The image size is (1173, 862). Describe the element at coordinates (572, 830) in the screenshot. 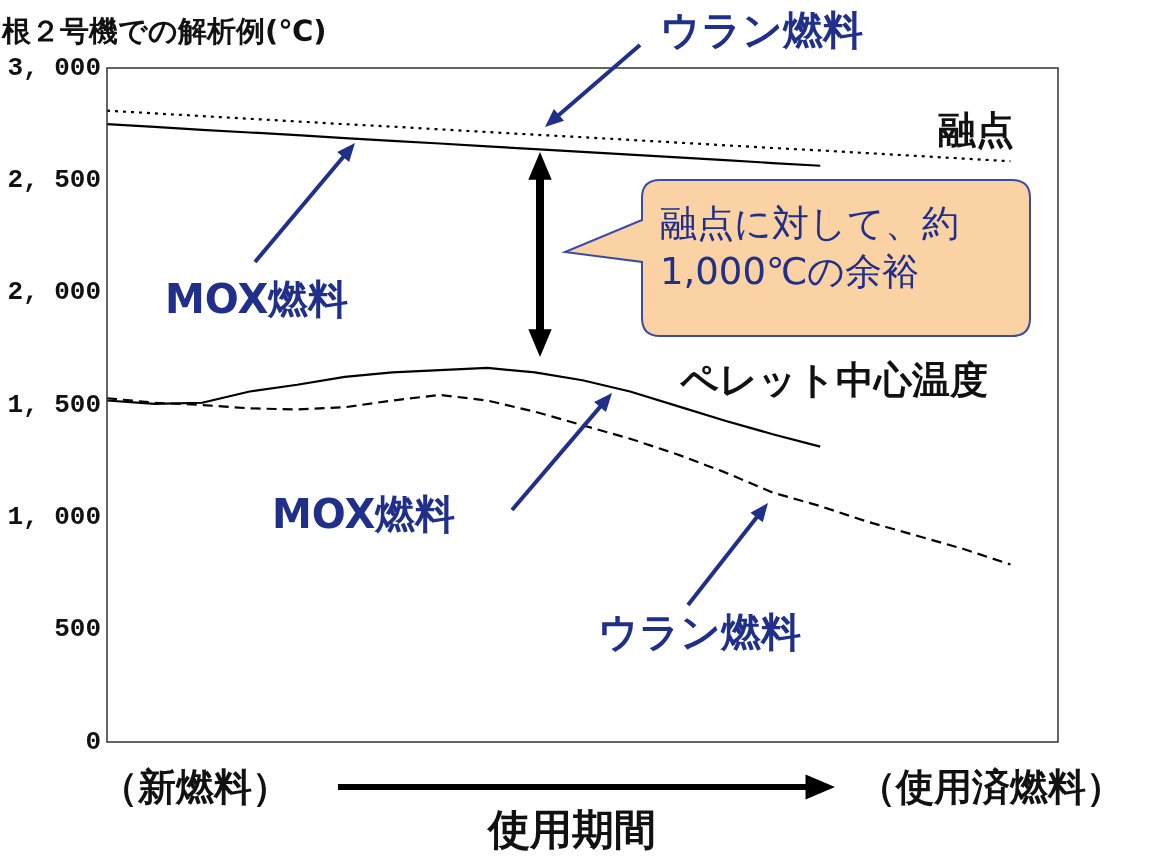

I see `text: 使用期間` at that location.